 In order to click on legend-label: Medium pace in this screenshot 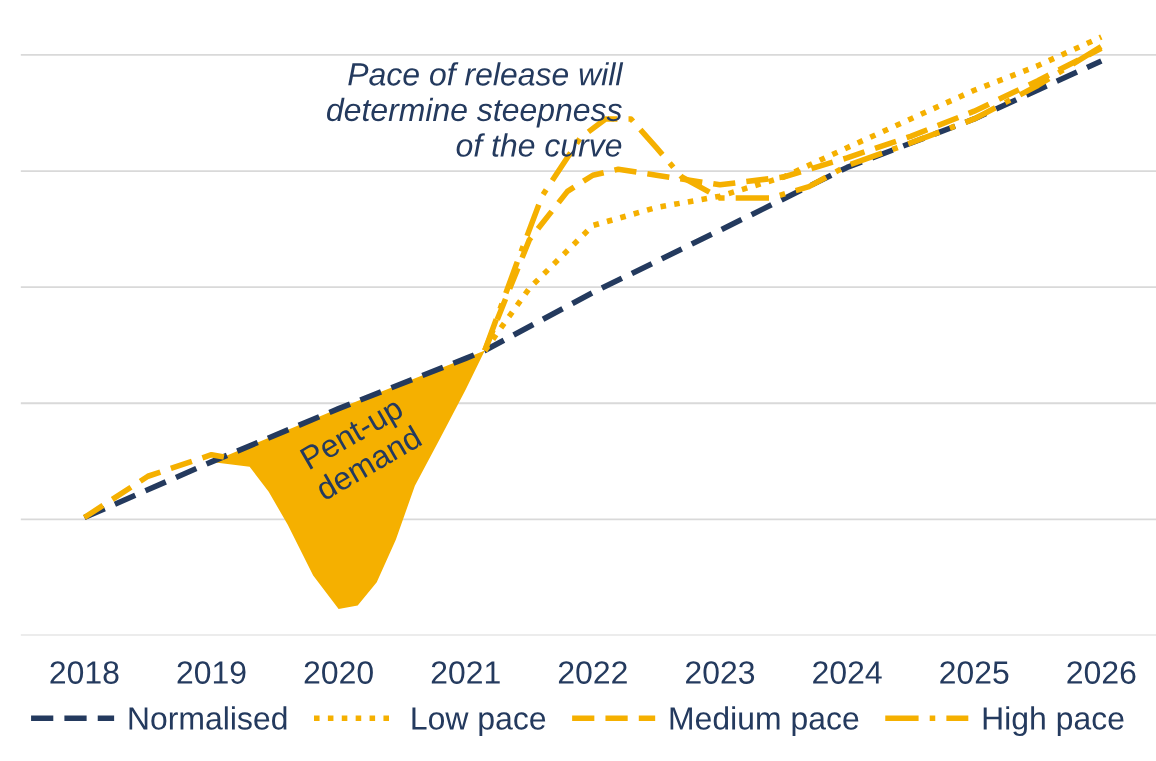, I will do `click(764, 721)`.